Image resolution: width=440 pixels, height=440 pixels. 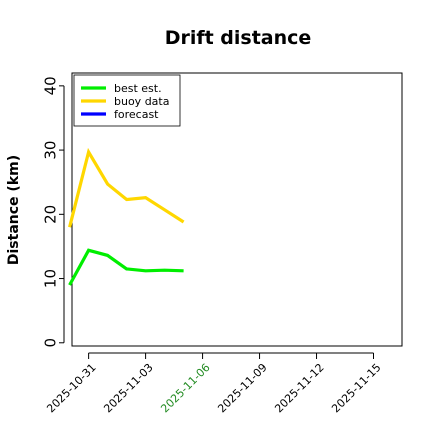 I want to click on legend-label: best est., so click(x=138, y=88).